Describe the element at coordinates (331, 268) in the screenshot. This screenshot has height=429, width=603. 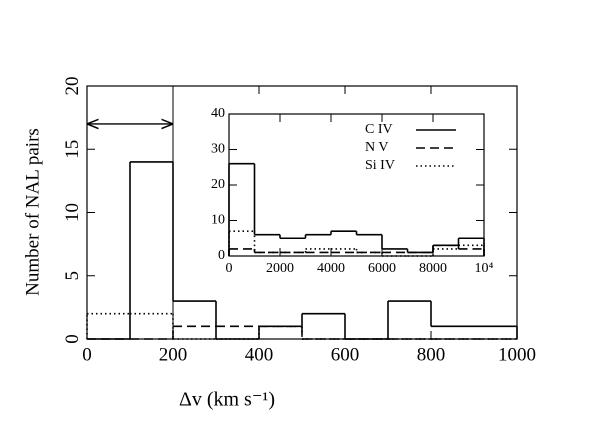
I see `x-tick-label: 4000` at that location.